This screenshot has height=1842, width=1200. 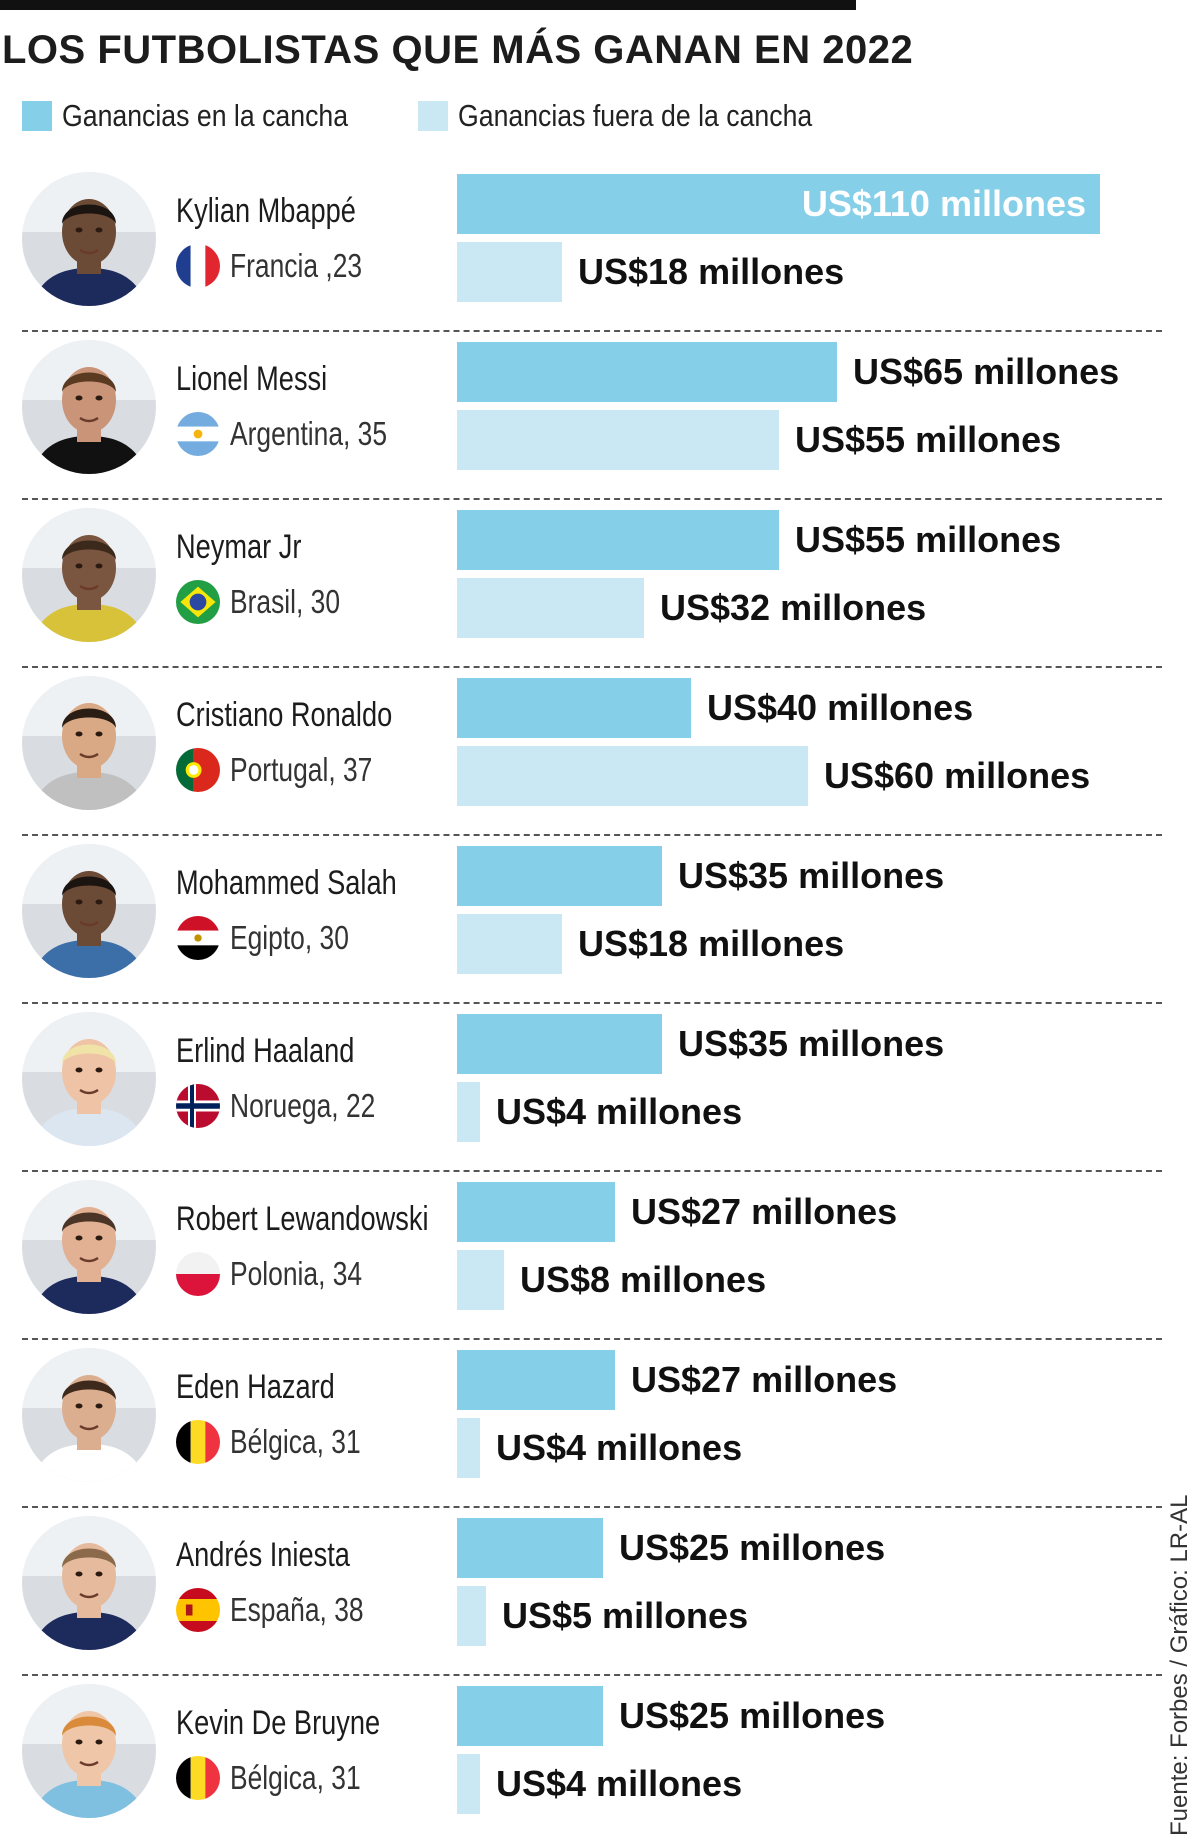 I want to click on value-label-on-field: US$40 millones, so click(x=840, y=707).